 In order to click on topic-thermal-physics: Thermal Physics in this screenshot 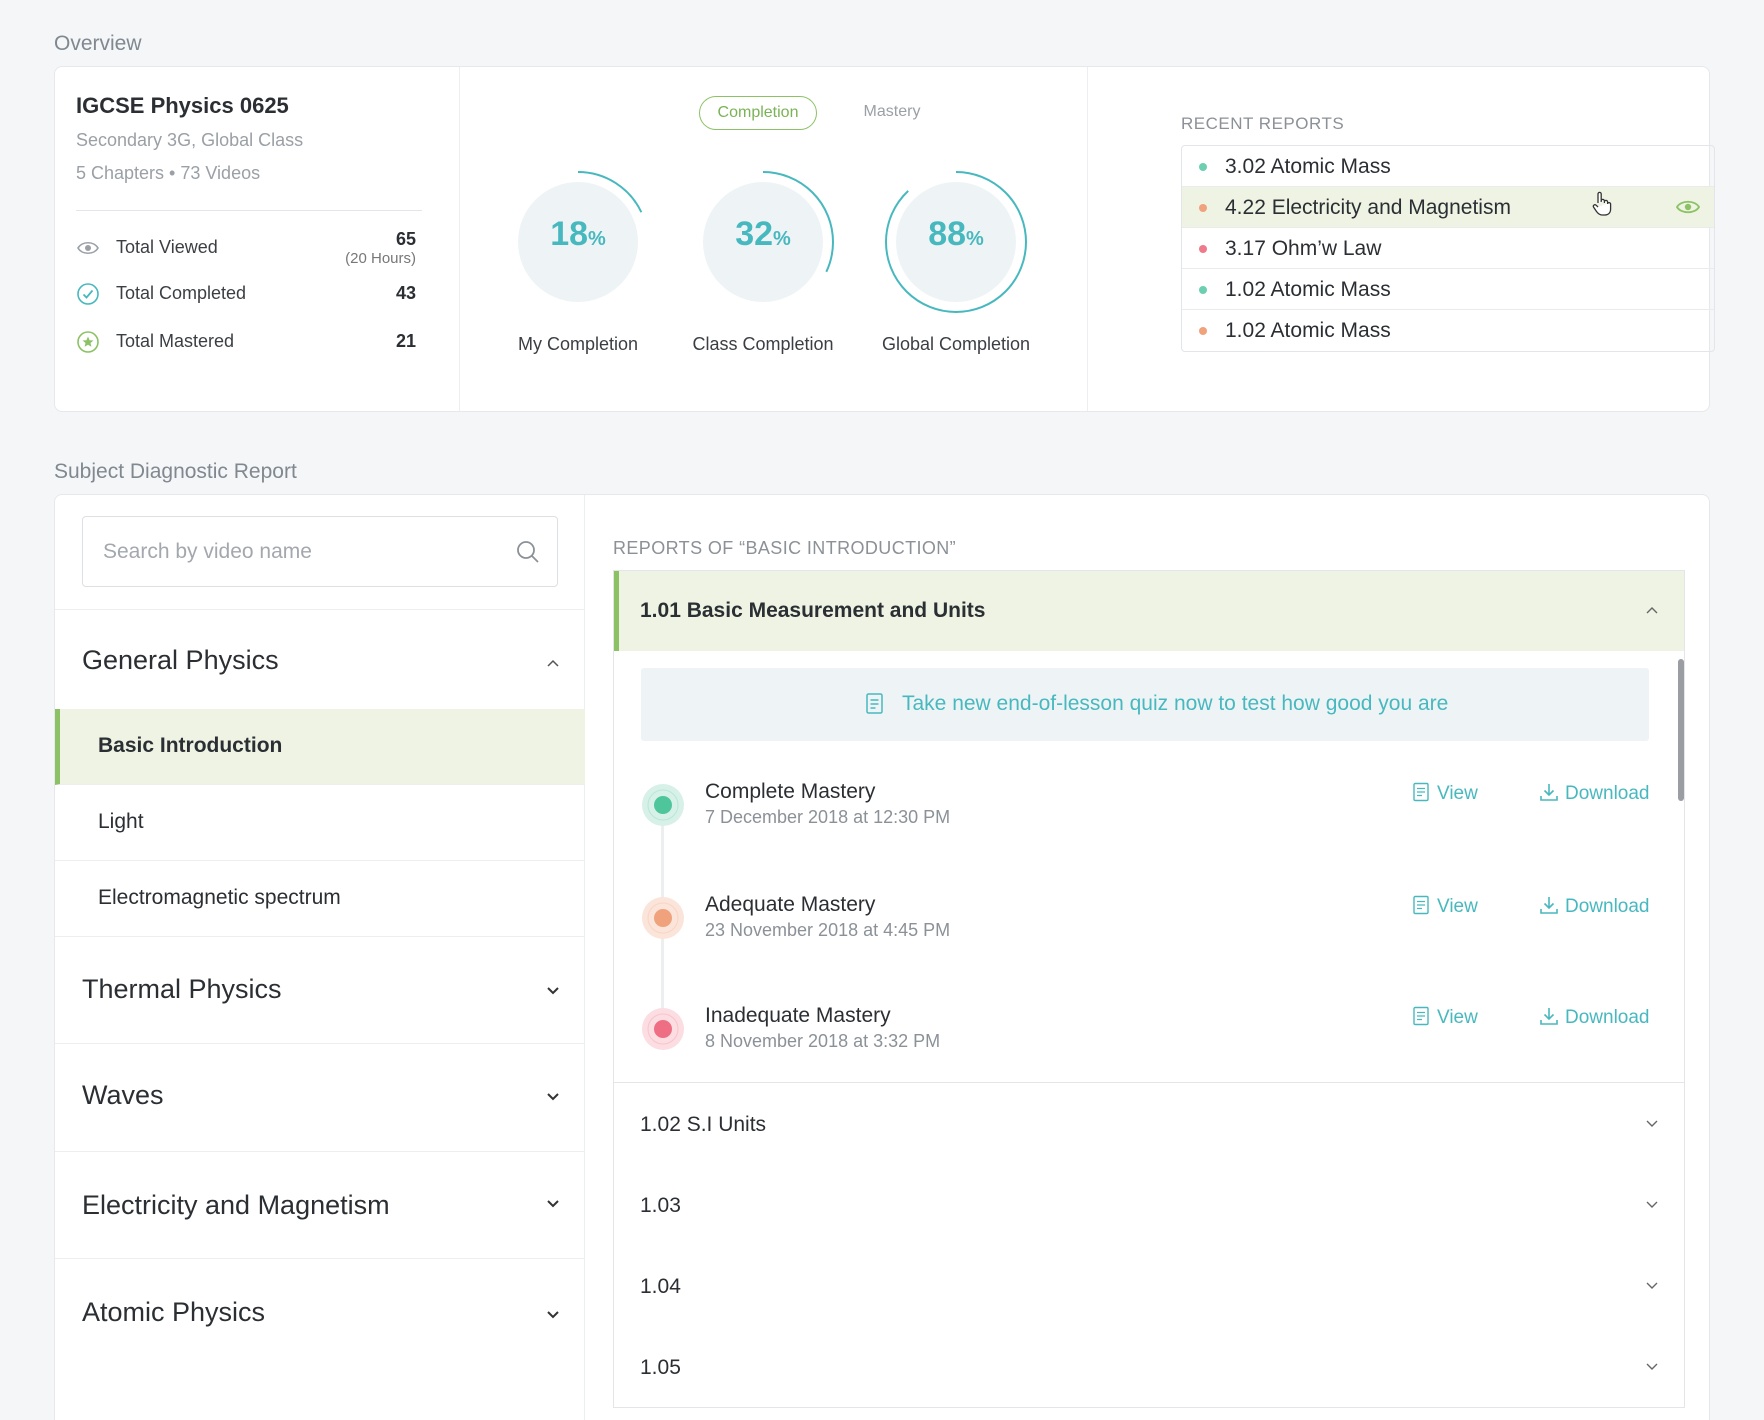, I will do `click(320, 990)`.